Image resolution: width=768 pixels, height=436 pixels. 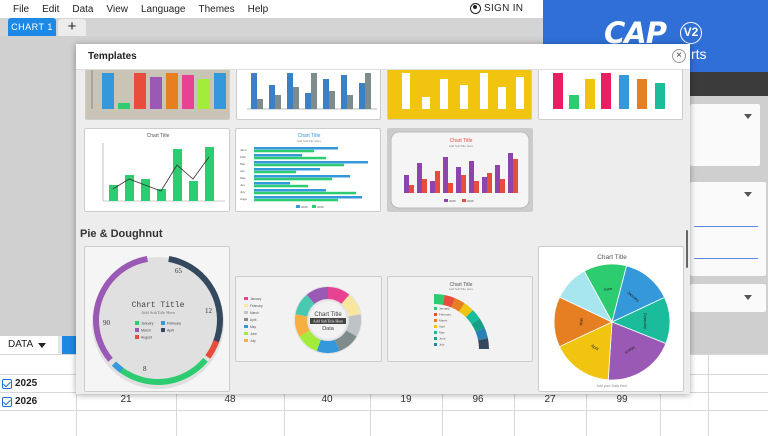 I want to click on grid-cell: 27, so click(x=550, y=399).